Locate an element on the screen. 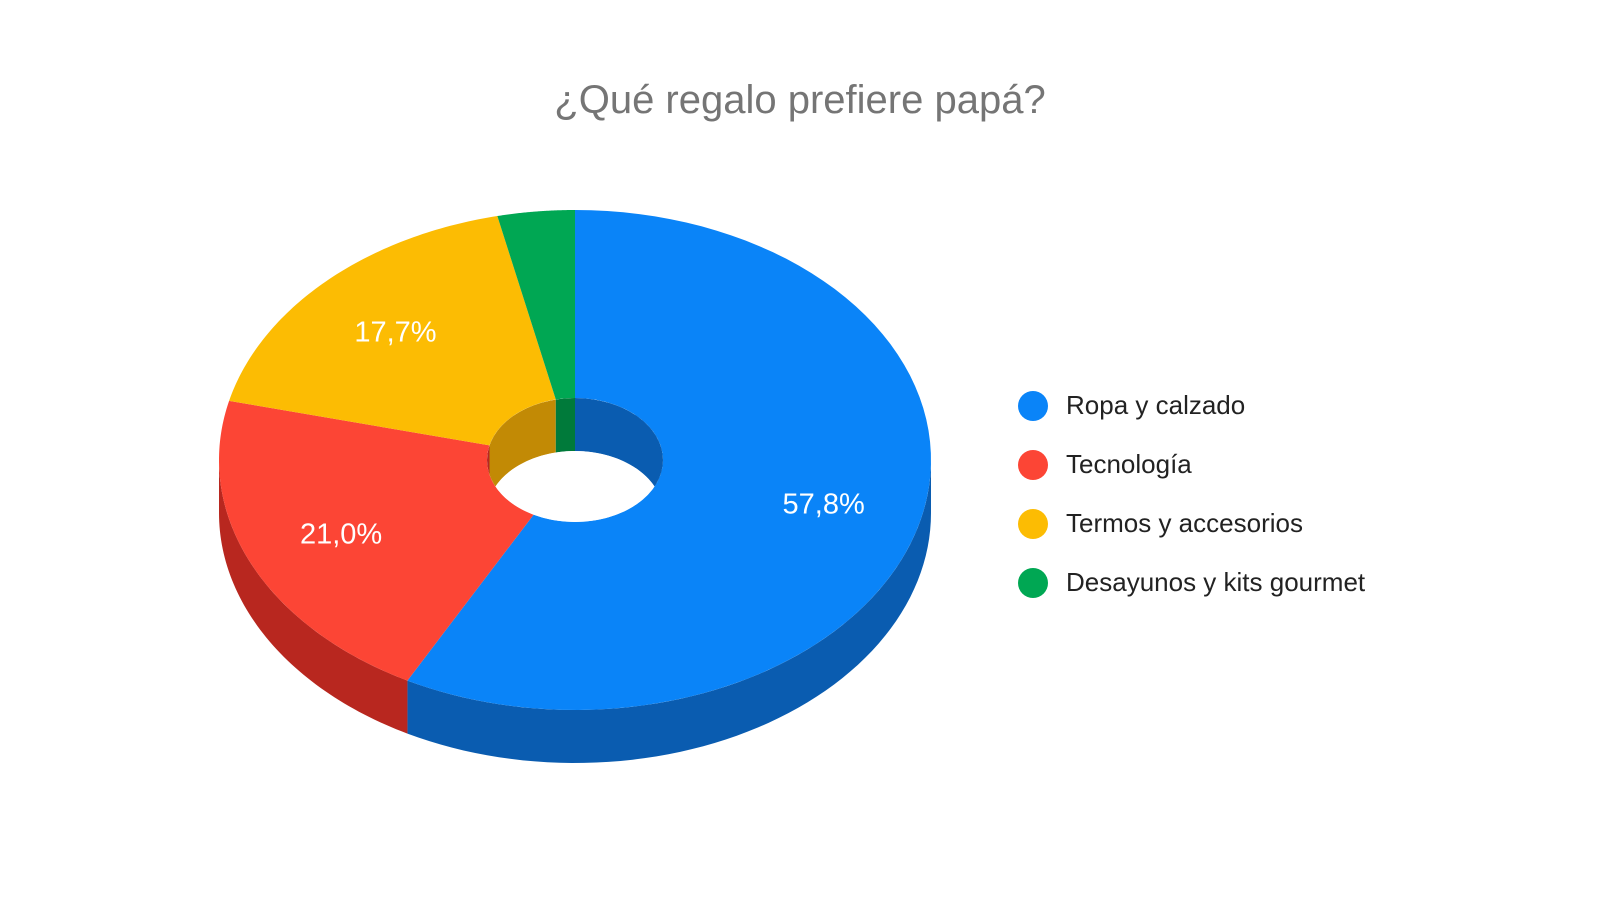 The width and height of the screenshot is (1600, 900). data-label: 57,8% is located at coordinates (824, 505).